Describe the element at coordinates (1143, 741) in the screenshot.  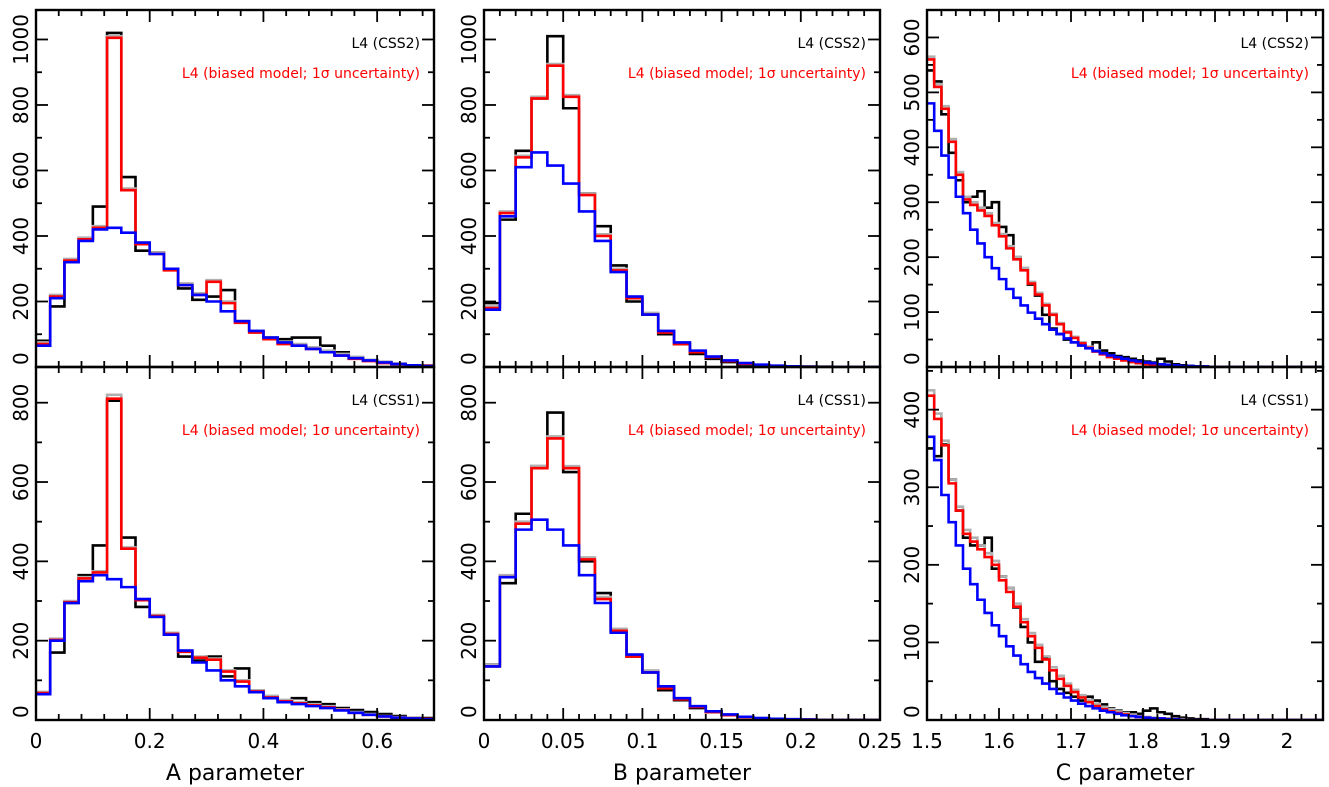
I see `xtick-label: 1.8` at that location.